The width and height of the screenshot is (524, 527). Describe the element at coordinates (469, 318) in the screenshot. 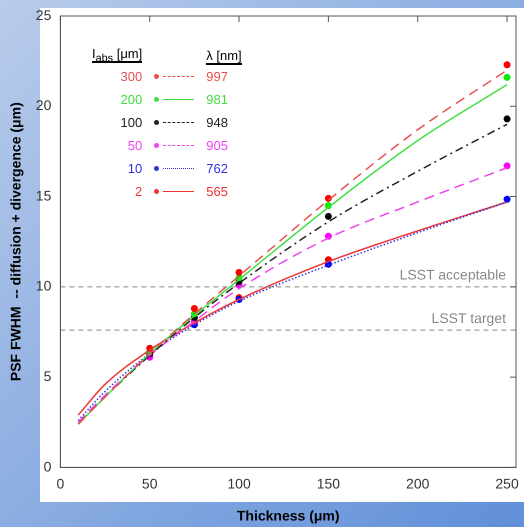

I see `ref-line-label: LSST target` at that location.